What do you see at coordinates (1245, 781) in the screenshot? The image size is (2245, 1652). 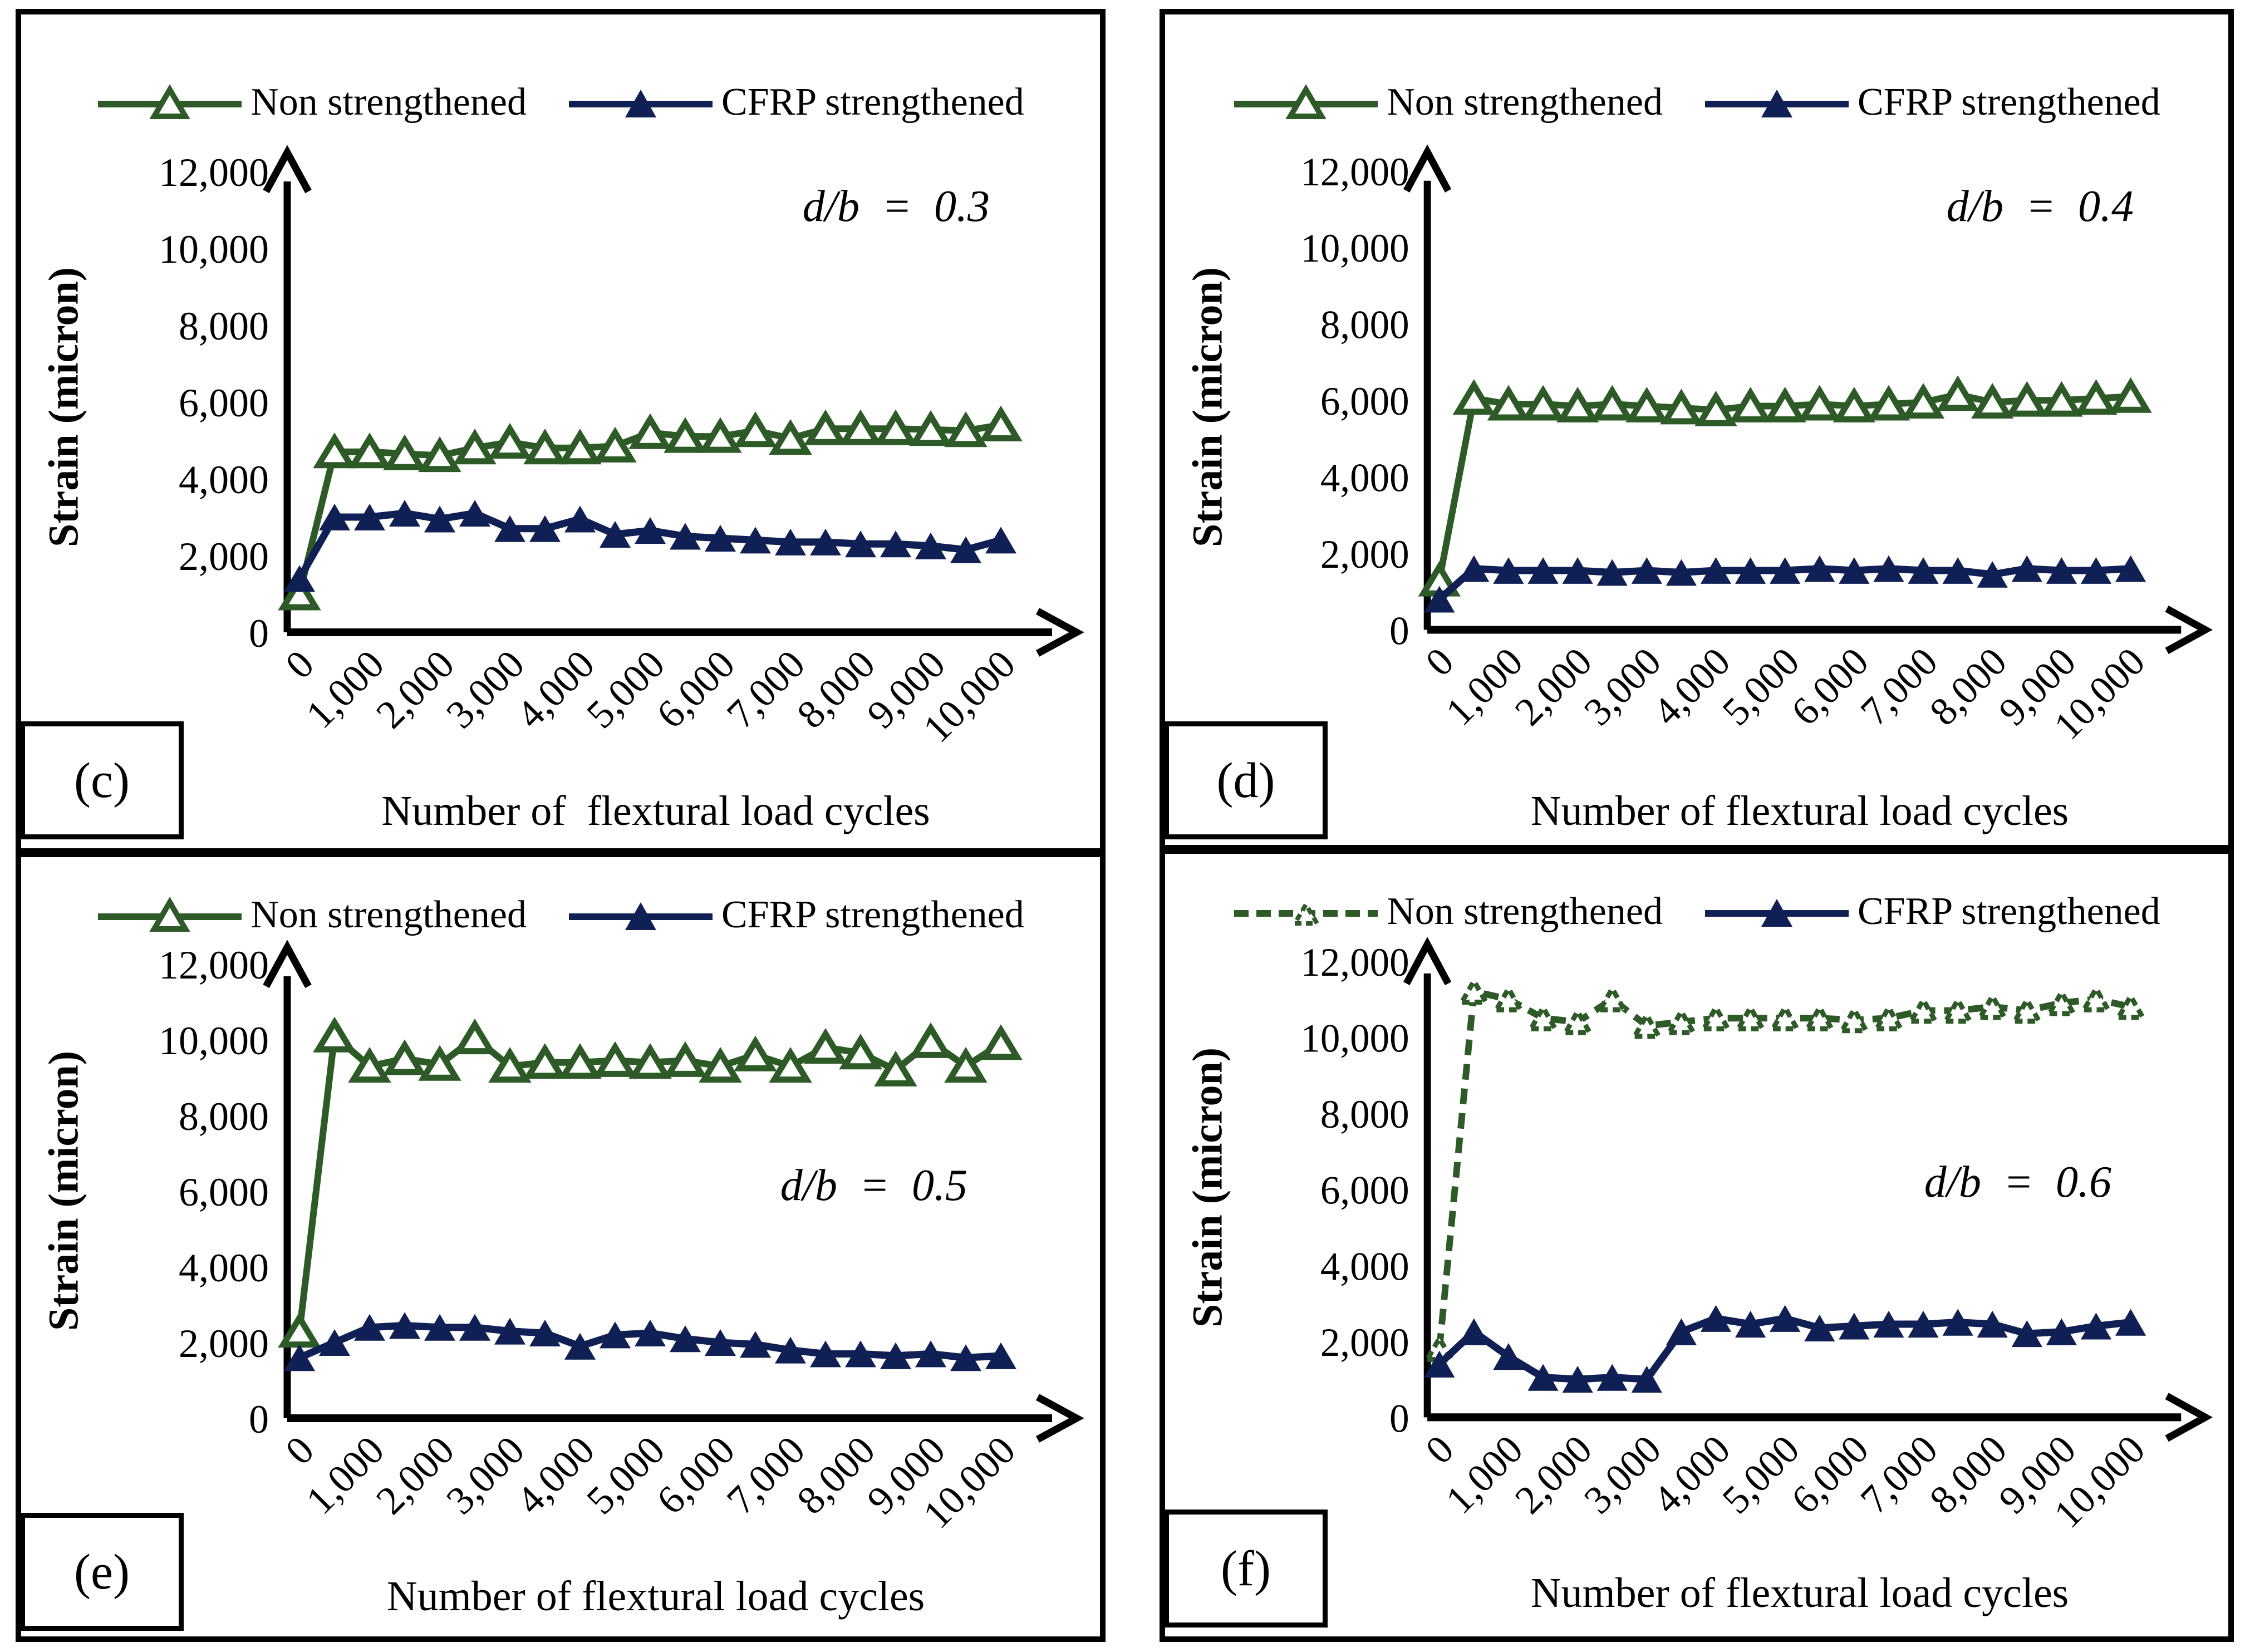 I see `panel-letter: (d)` at bounding box center [1245, 781].